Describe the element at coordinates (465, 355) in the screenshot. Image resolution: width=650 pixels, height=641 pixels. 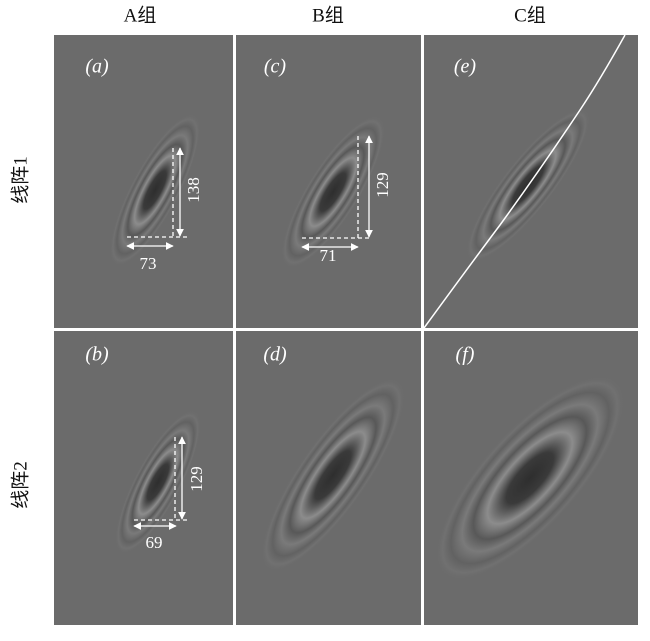
I see `panel-label: (f)` at that location.